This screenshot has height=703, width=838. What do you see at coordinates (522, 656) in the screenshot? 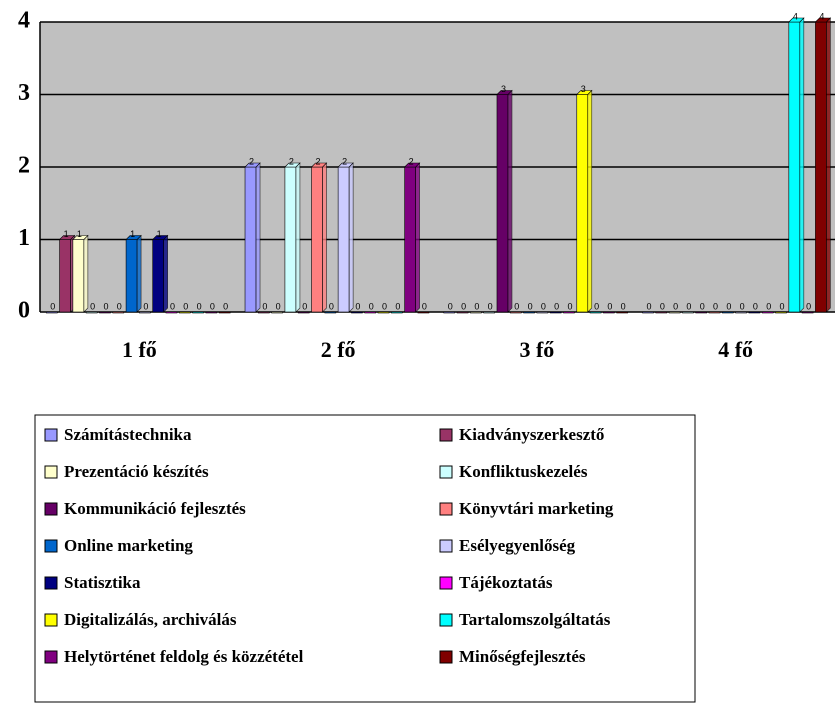
I see `legend-label: Minőségfejlesztés` at bounding box center [522, 656].